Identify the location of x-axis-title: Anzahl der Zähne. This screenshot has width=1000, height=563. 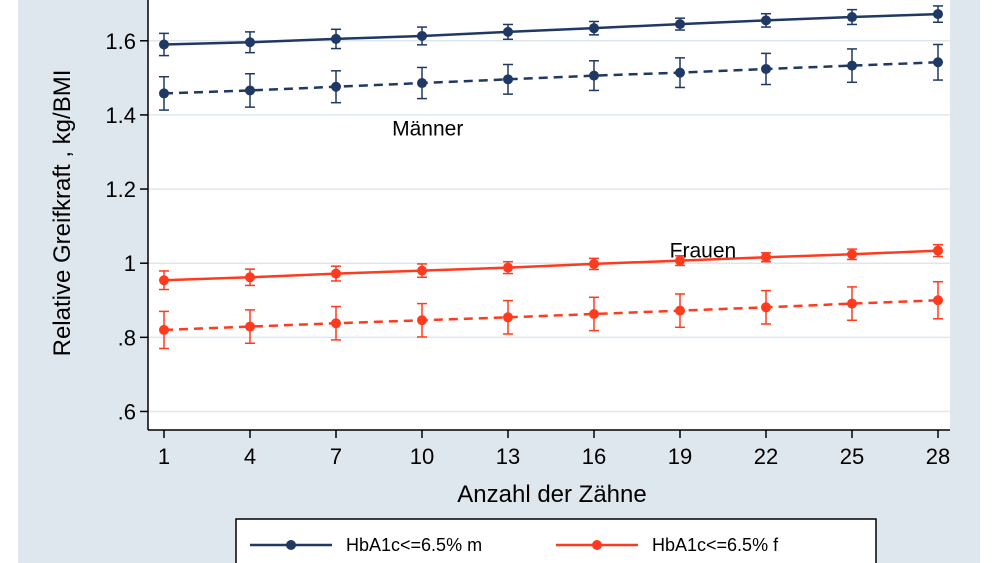
(551, 494).